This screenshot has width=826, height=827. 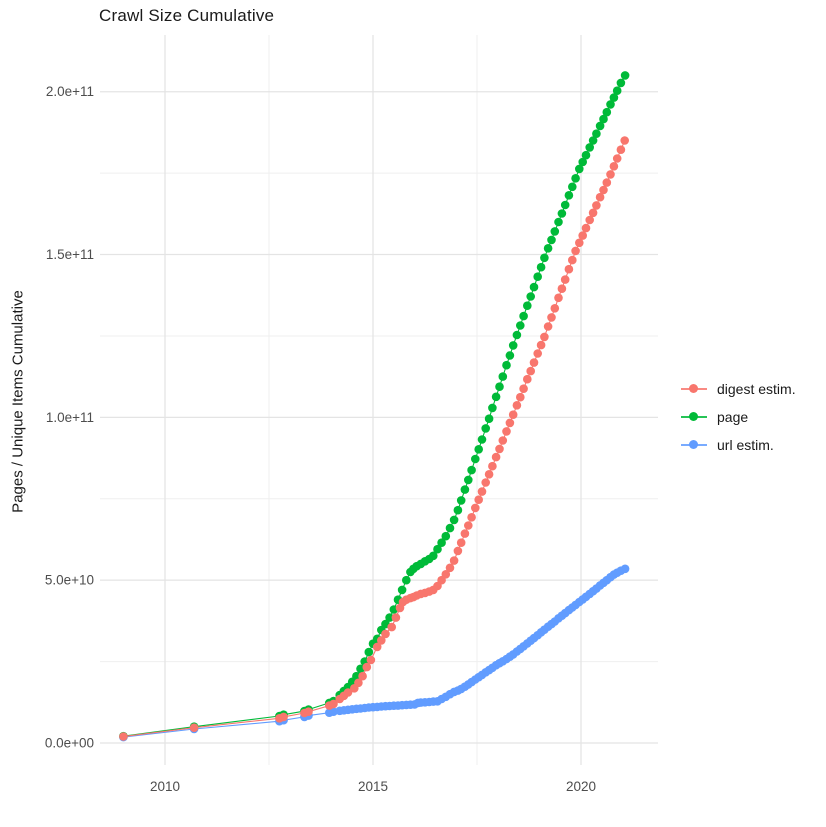 I want to click on legend: digest estim. page url estim., so click(x=738, y=416).